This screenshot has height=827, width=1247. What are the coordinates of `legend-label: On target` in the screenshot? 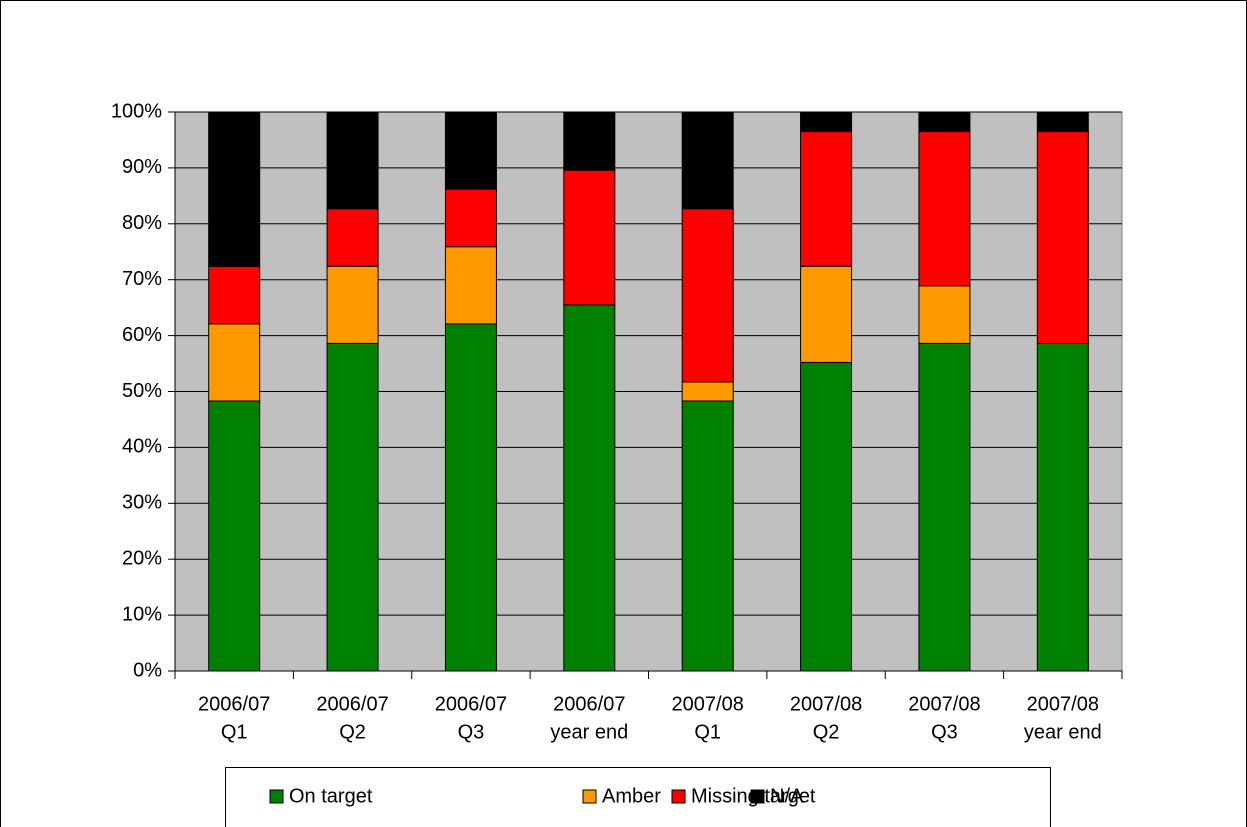 It's located at (331, 796).